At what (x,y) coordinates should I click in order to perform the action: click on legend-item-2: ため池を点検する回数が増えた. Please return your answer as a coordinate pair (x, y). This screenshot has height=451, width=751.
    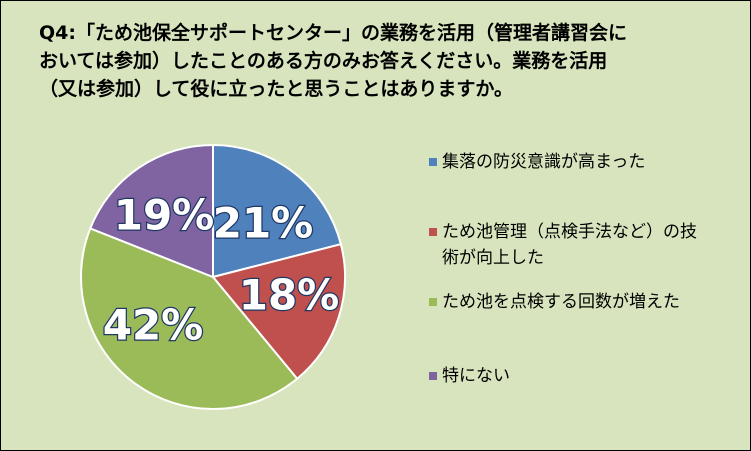
    Looking at the image, I should click on (570, 302).